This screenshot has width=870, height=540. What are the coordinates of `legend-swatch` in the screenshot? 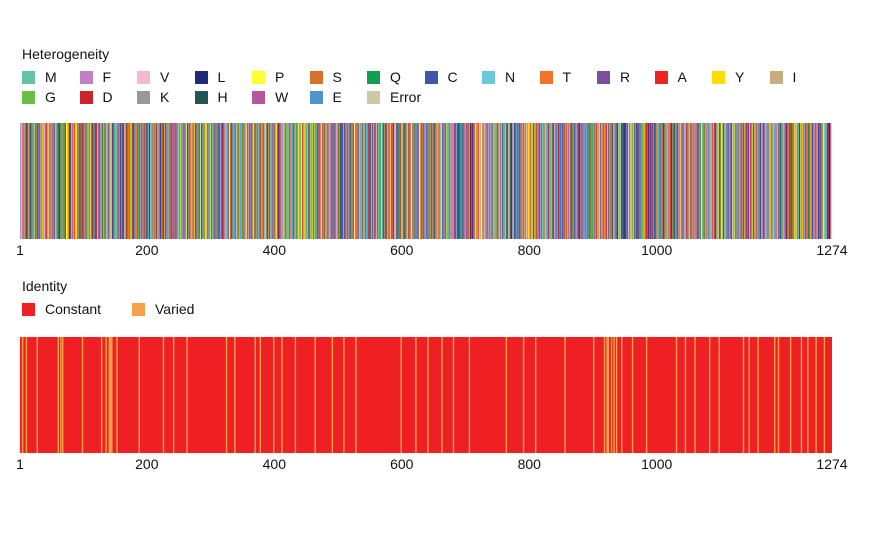 It's located at (776, 77).